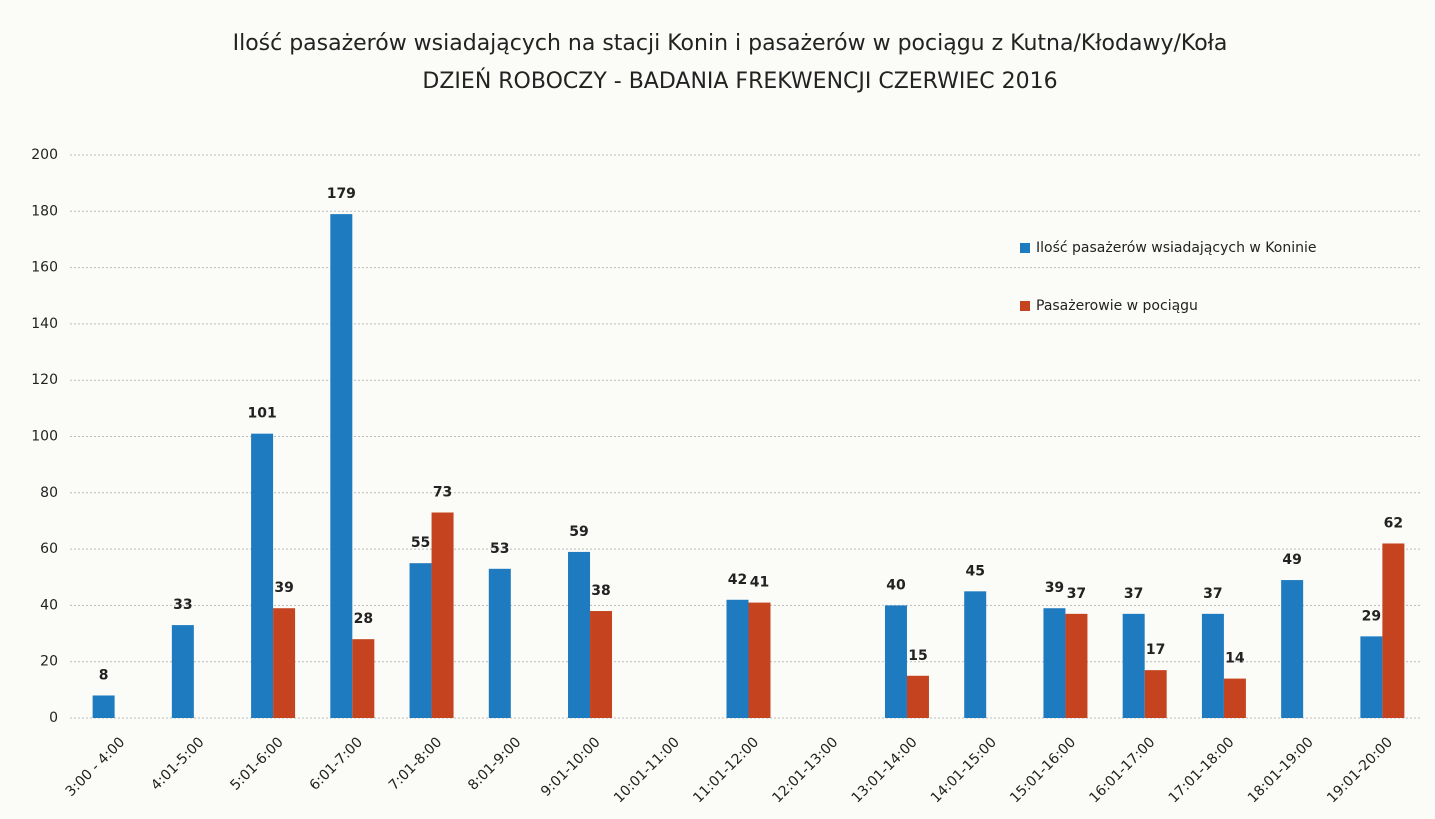 This screenshot has height=819, width=1435. I want to click on value-label: 62, so click(1393, 523).